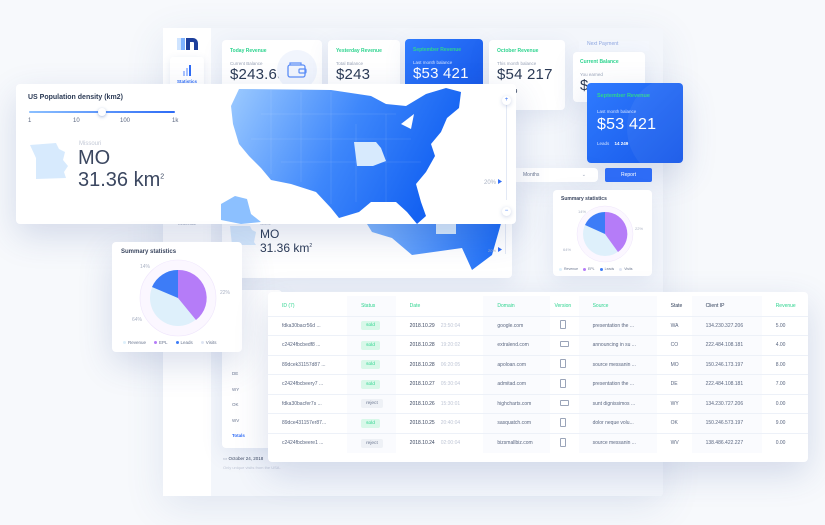  Describe the element at coordinates (187, 70) in the screenshot. I see `bar-chart-icon` at that location.